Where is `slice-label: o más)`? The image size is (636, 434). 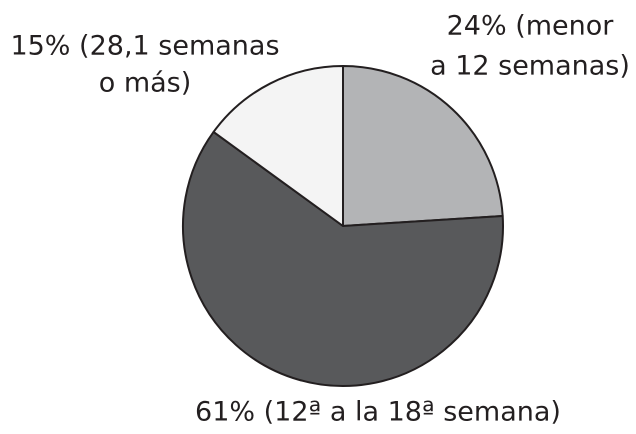
slice-label: o más) is located at coordinates (145, 83).